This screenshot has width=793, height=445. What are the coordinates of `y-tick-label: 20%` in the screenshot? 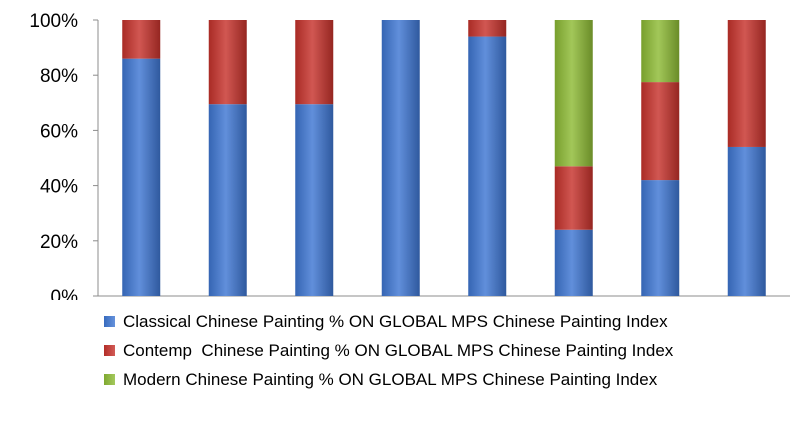 It's located at (59, 242).